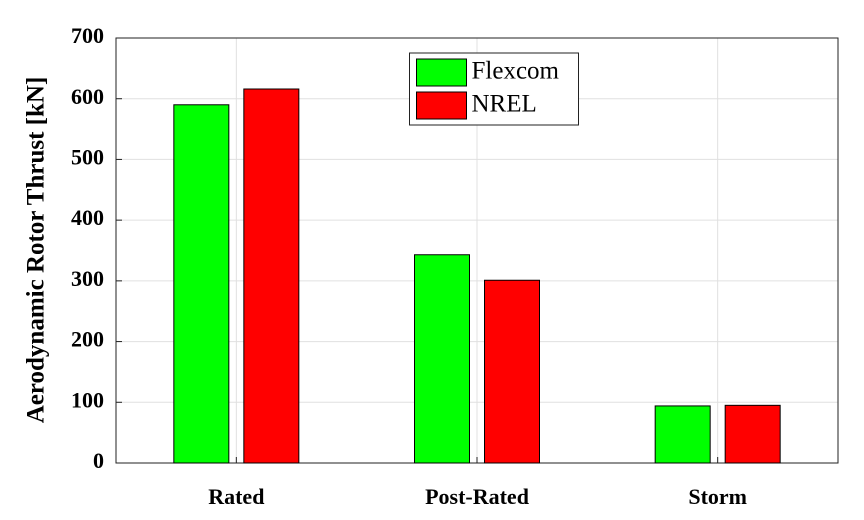 This screenshot has height=520, width=864. What do you see at coordinates (717, 496) in the screenshot?
I see `x-tick-label: Storm` at bounding box center [717, 496].